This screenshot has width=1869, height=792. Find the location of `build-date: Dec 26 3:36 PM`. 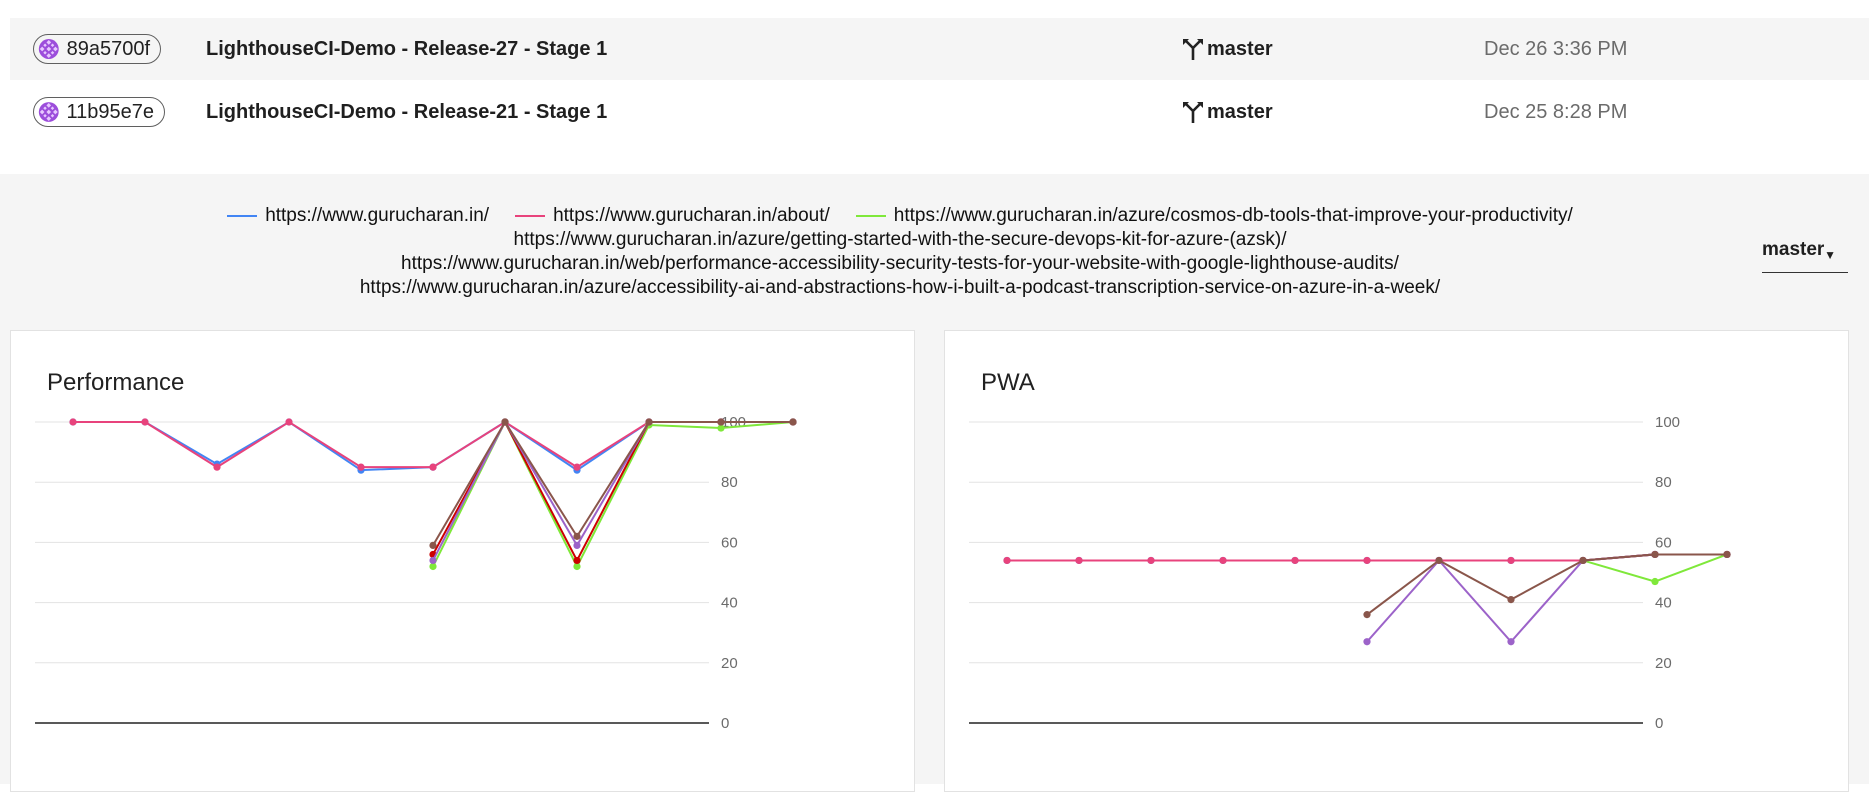

build-date: Dec 26 3:36 PM is located at coordinates (1556, 48).